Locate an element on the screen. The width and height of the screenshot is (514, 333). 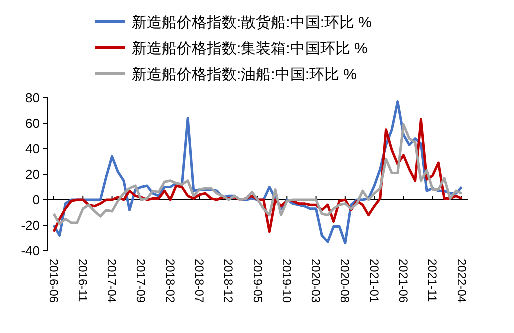
x-tick-label: 2018-07 is located at coordinates (199, 281).